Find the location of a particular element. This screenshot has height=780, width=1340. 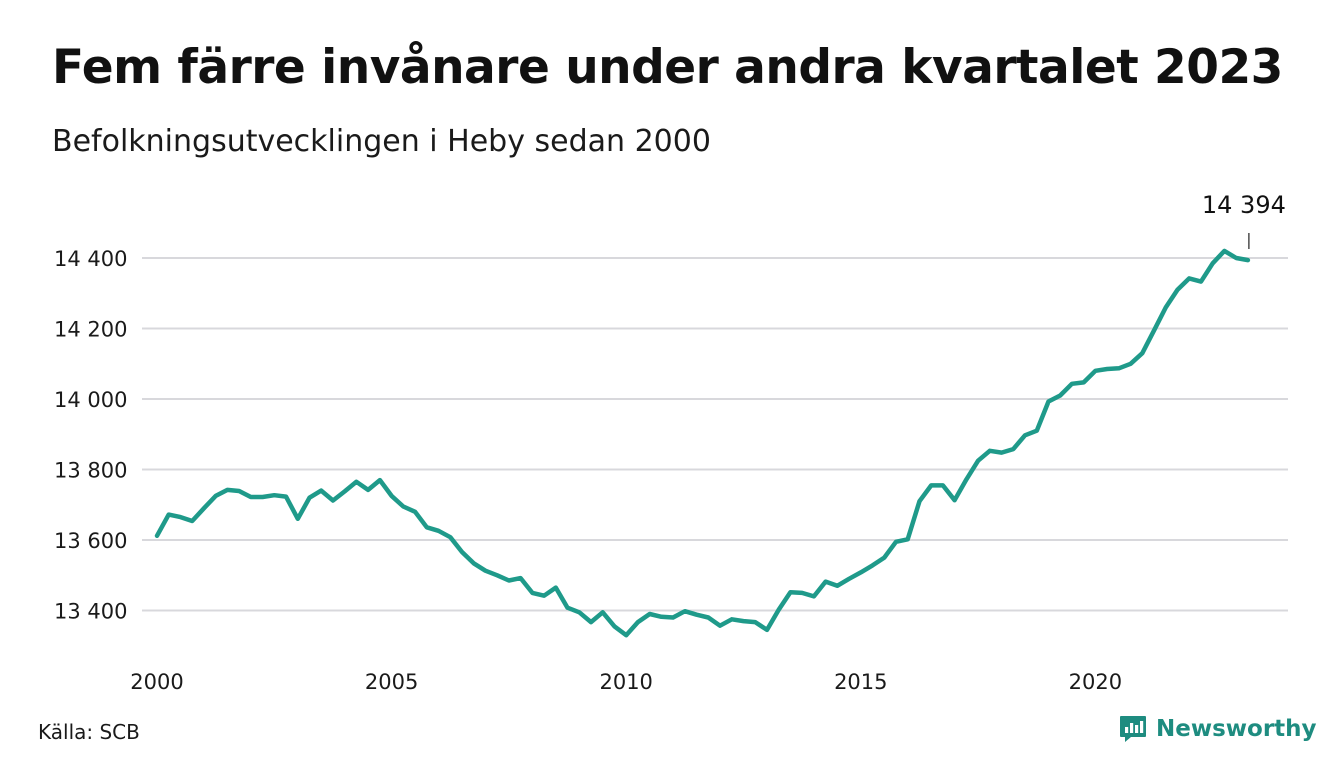

y-tick-label: 13 600 is located at coordinates (90, 541).